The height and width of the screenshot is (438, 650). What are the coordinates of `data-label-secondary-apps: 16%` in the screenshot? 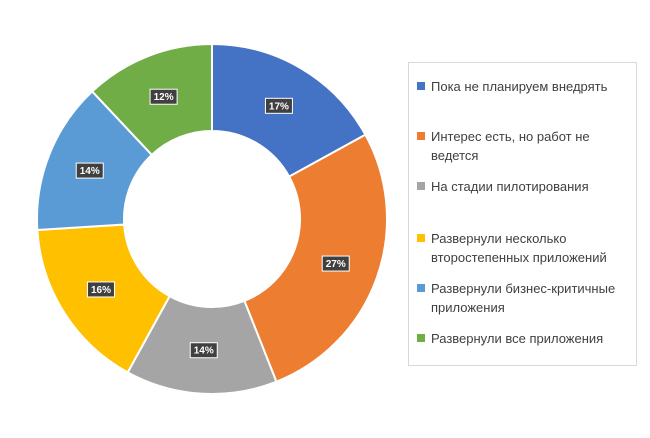 It's located at (100, 289).